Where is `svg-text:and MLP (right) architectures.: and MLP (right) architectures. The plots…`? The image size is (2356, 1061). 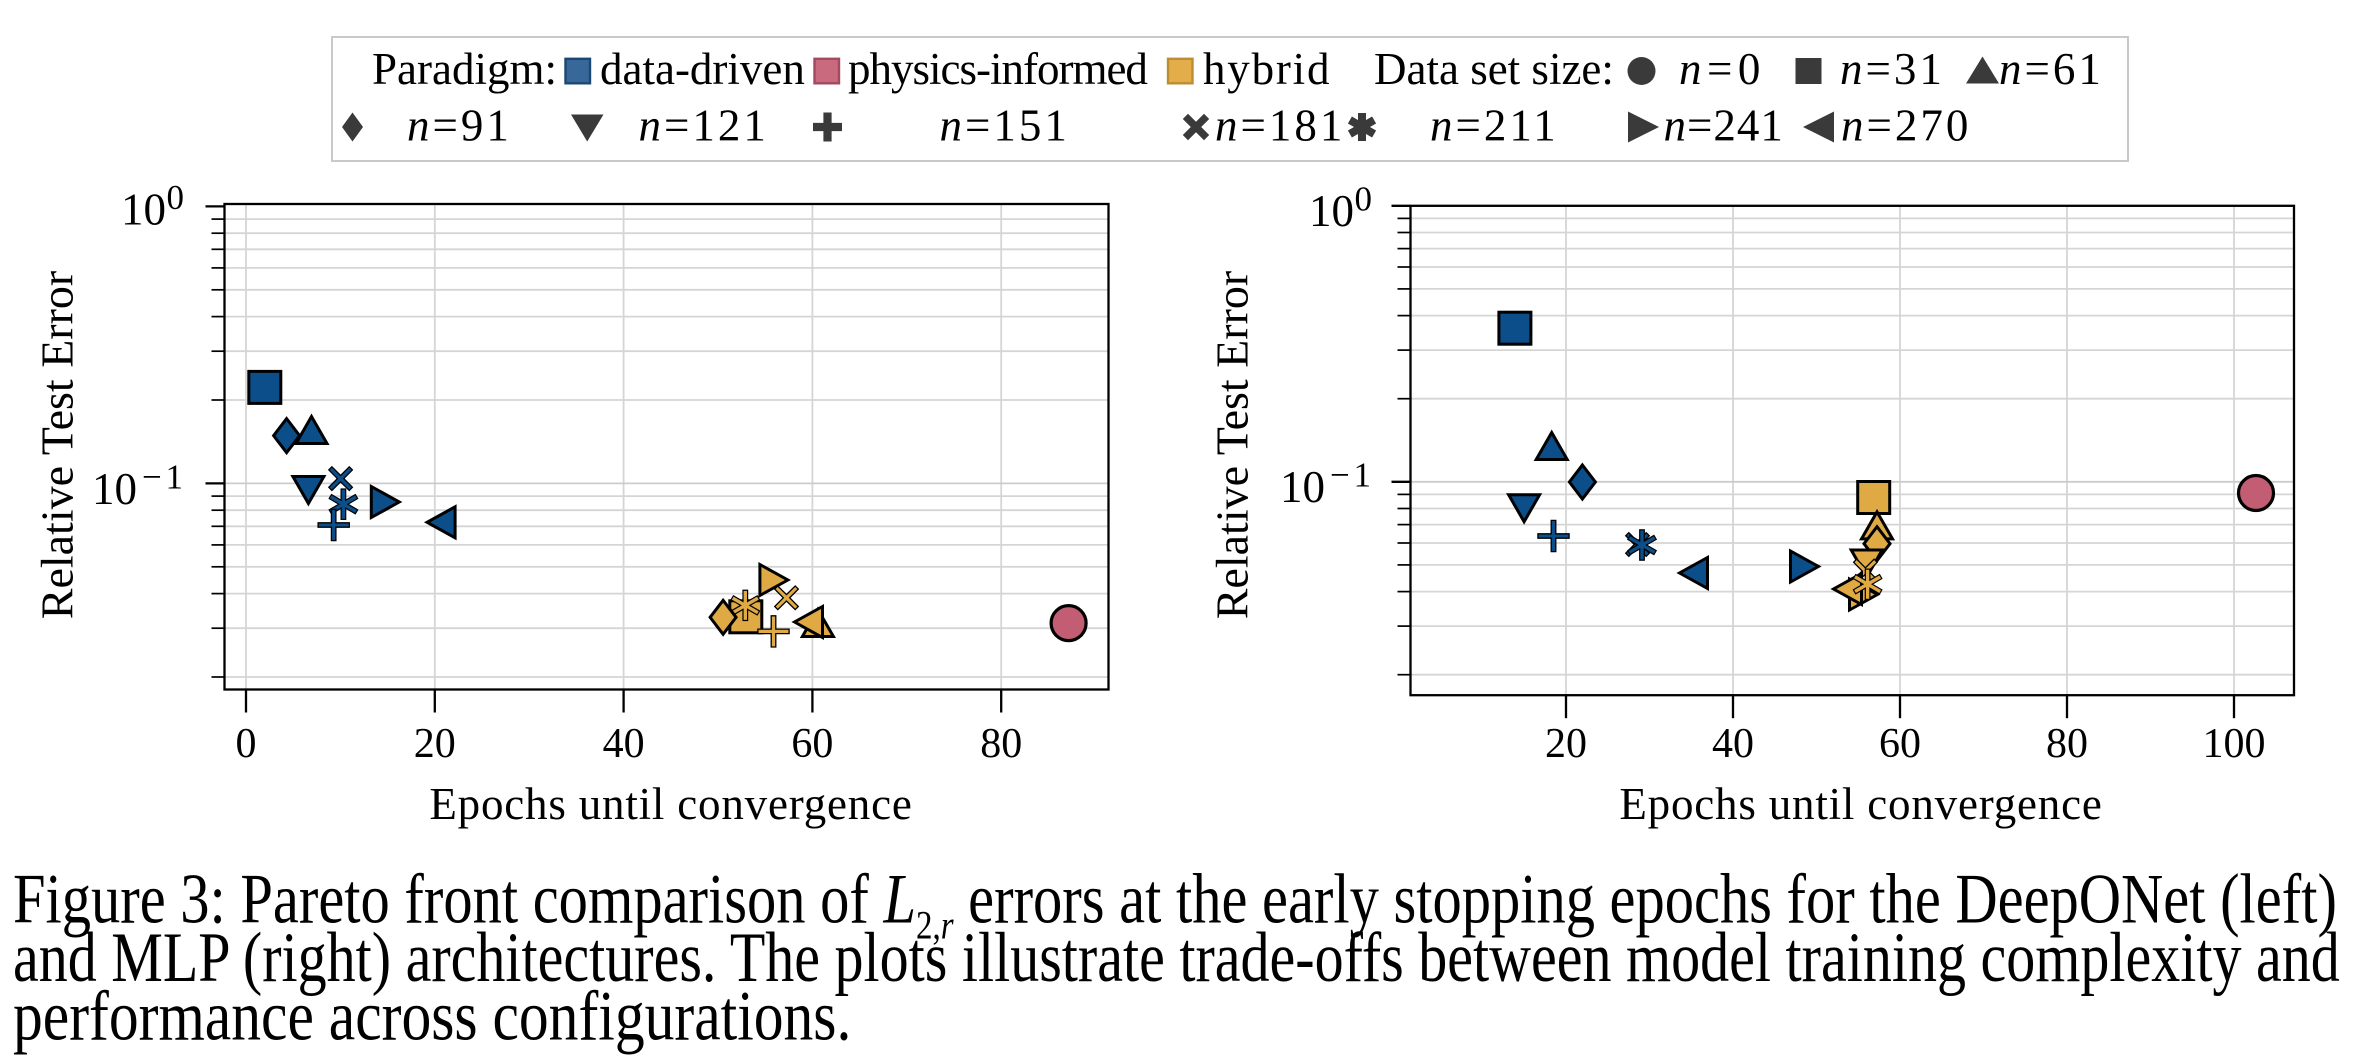 svg-text:and MLP (right) architectures.: and MLP (right) architectures. The plots… is located at coordinates (1176, 958).